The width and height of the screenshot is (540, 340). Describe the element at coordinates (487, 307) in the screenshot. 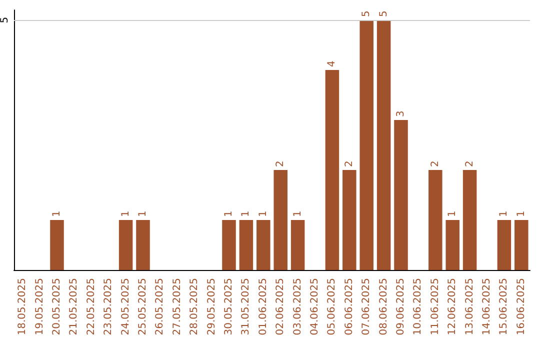

I see `x-tick-label: 14.06.2025` at that location.